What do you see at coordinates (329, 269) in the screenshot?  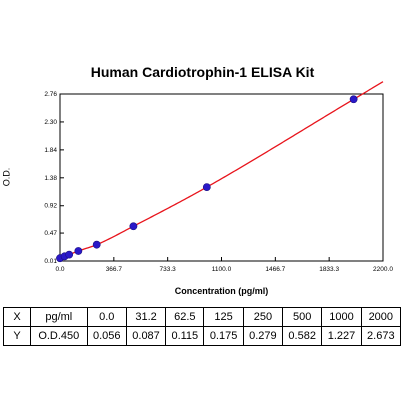 I see `x-tick-label: 1833.3` at bounding box center [329, 269].